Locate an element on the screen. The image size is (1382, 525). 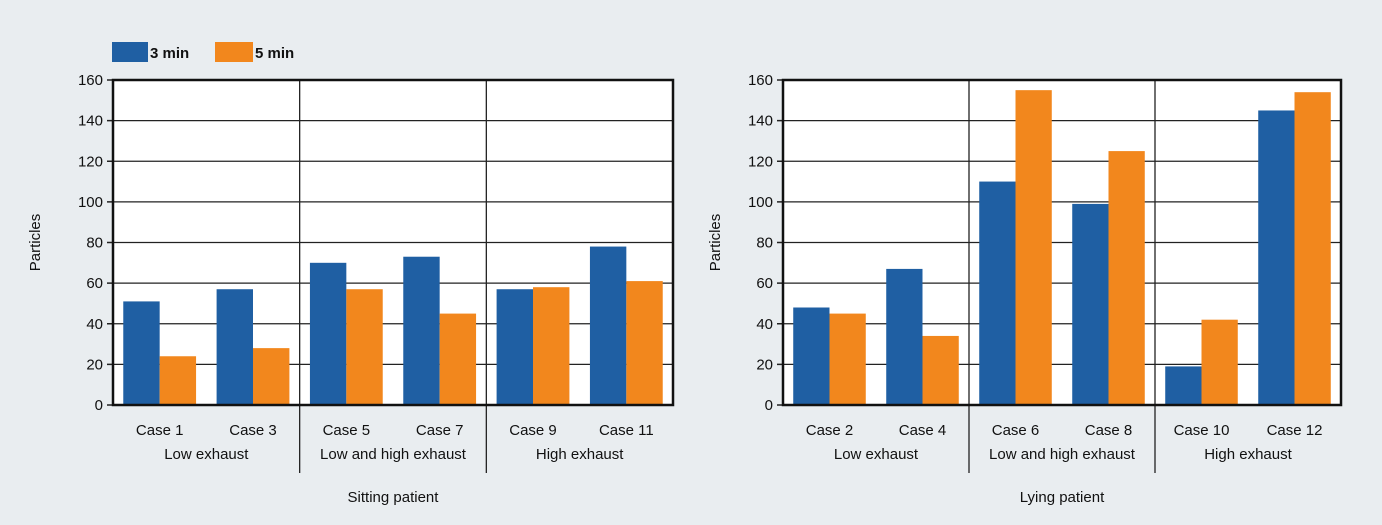
x-tick-label: Case 10 is located at coordinates (1202, 430).